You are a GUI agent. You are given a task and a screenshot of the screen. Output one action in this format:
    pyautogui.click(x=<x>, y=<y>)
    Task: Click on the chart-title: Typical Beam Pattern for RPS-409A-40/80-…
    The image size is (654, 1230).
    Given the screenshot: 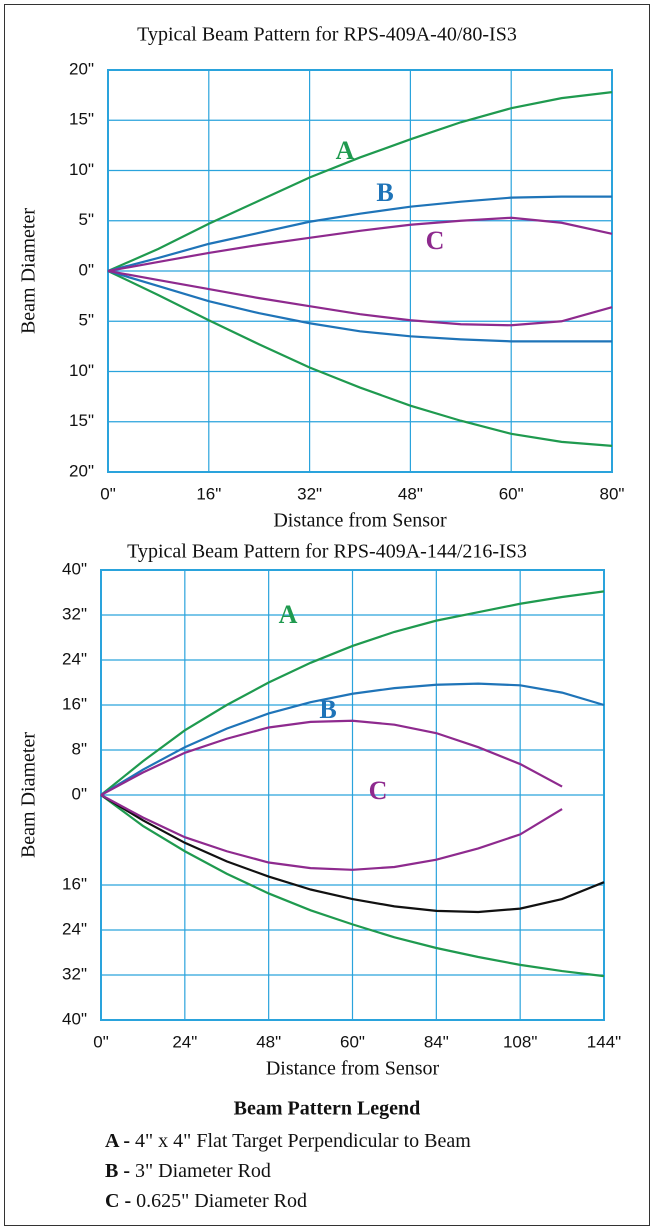 What is the action you would take?
    pyautogui.click(x=327, y=35)
    